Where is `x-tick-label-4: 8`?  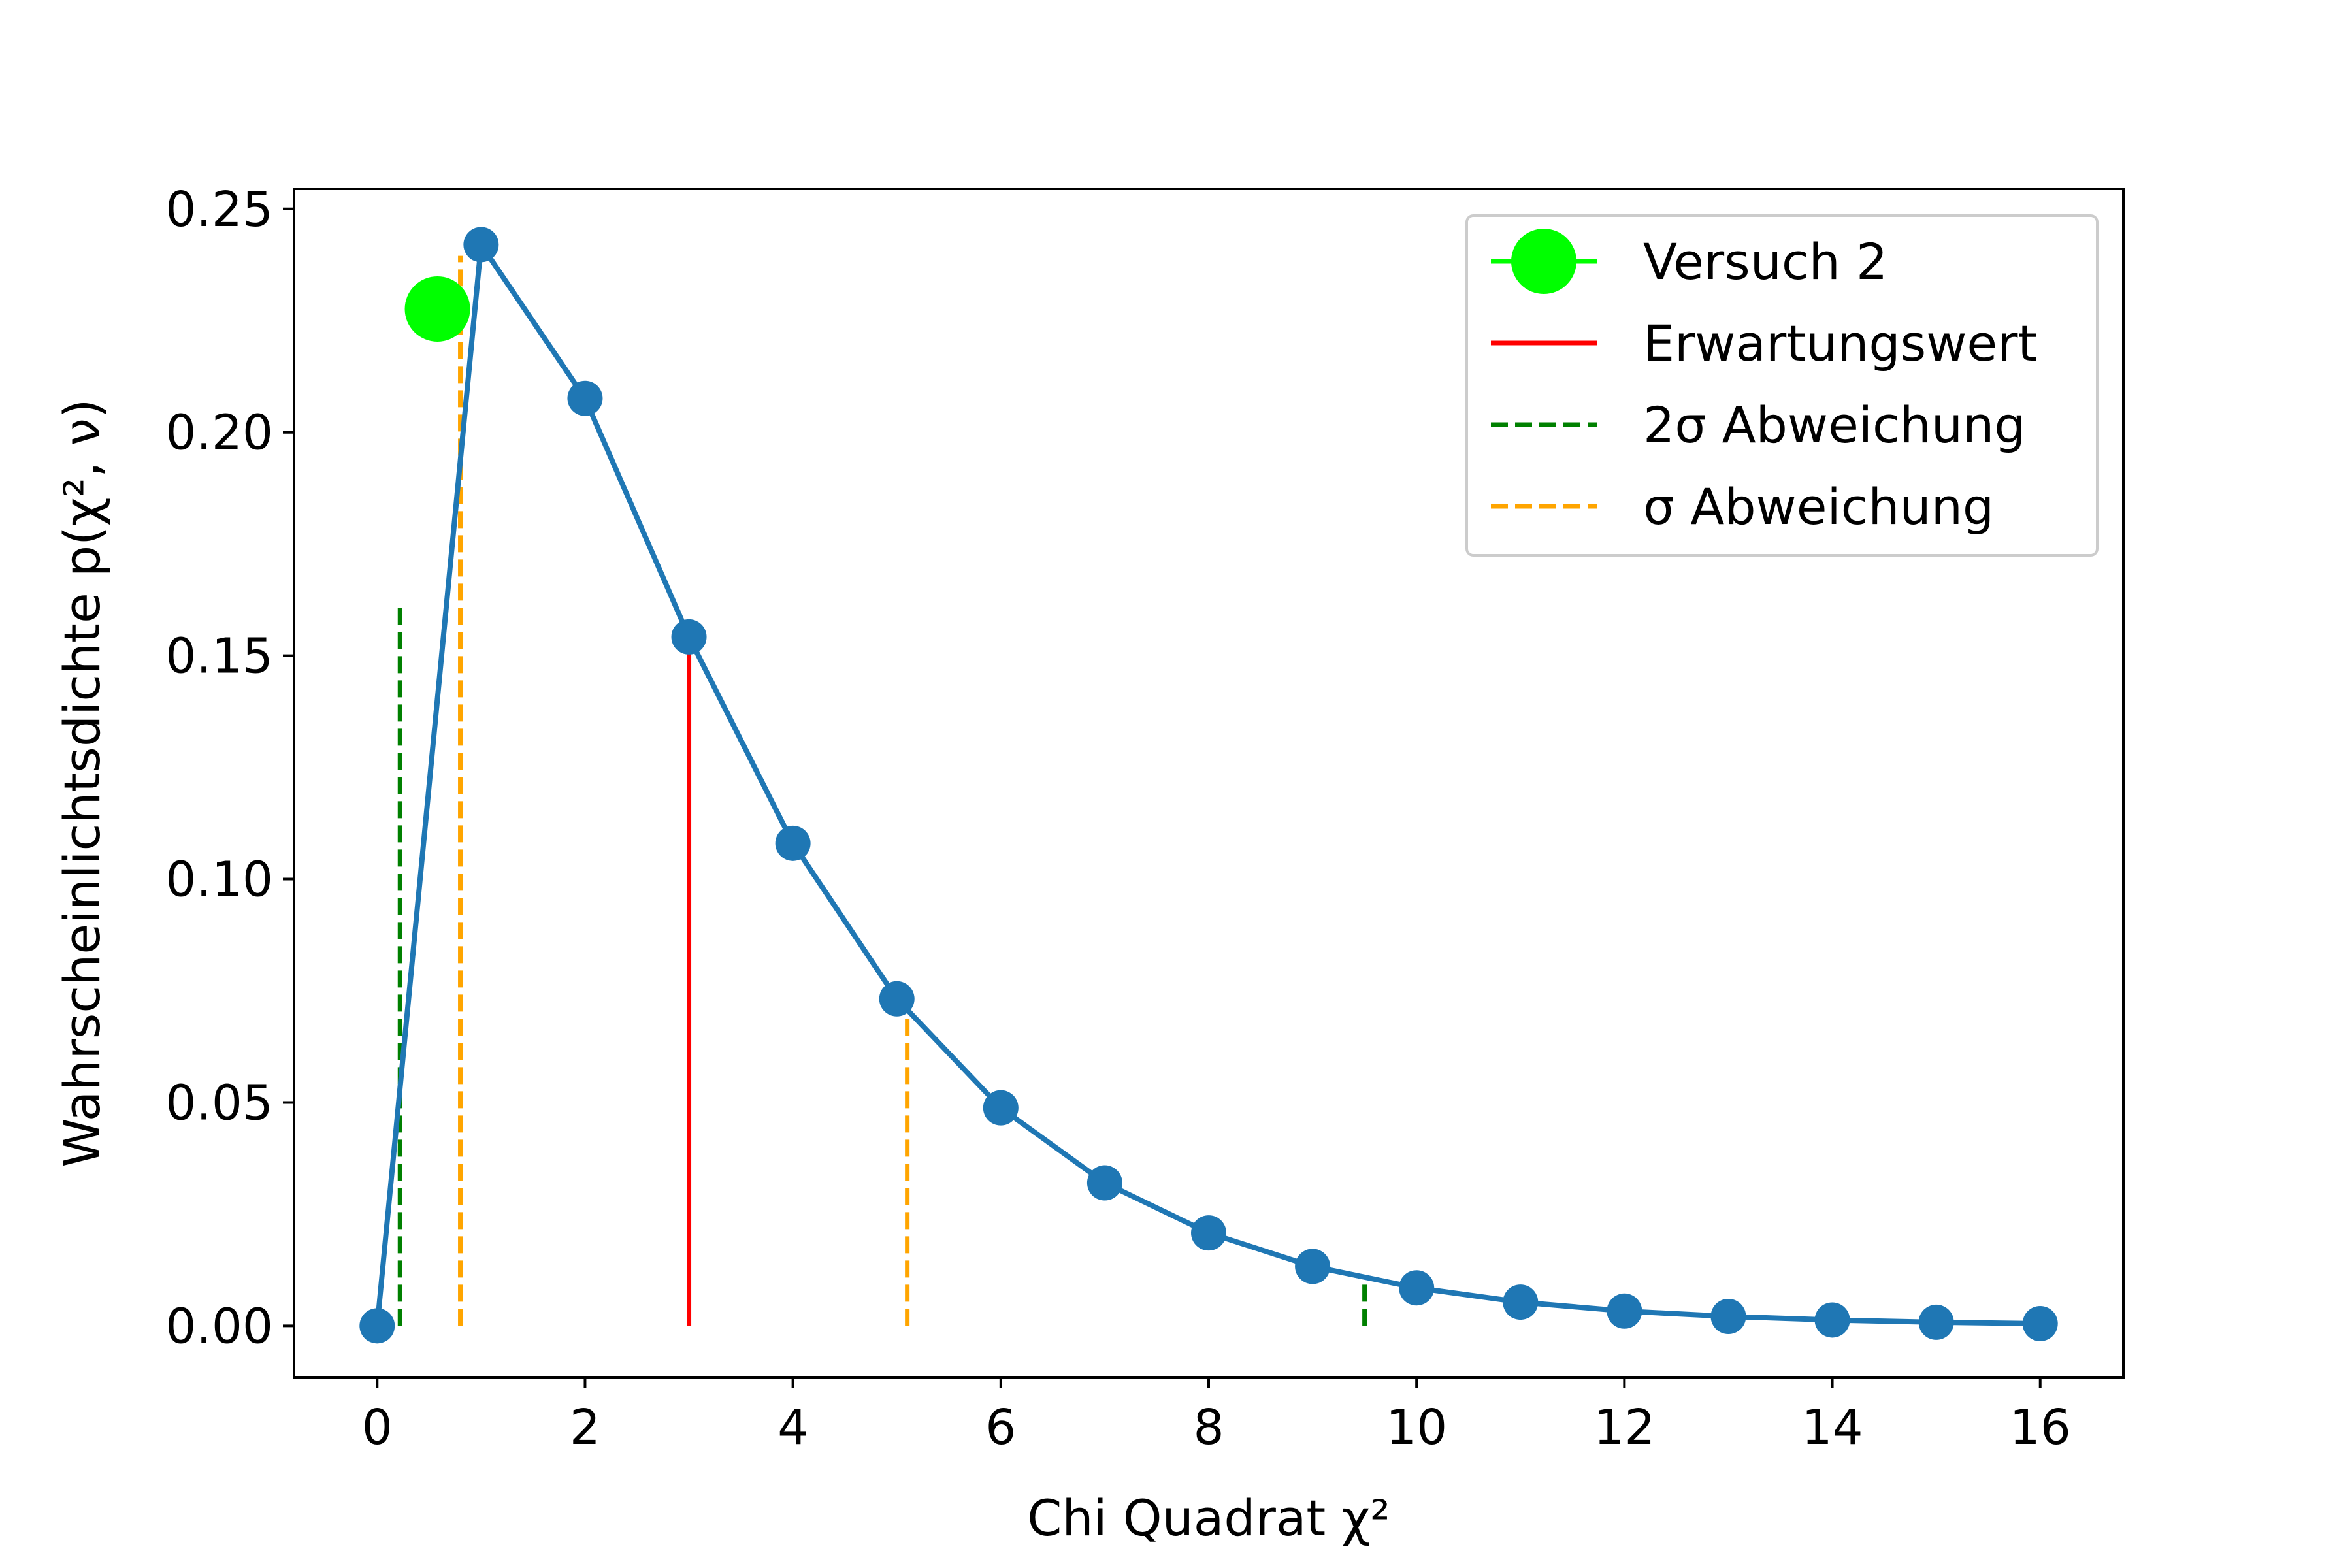
x-tick-label-4: 8 is located at coordinates (1208, 1427).